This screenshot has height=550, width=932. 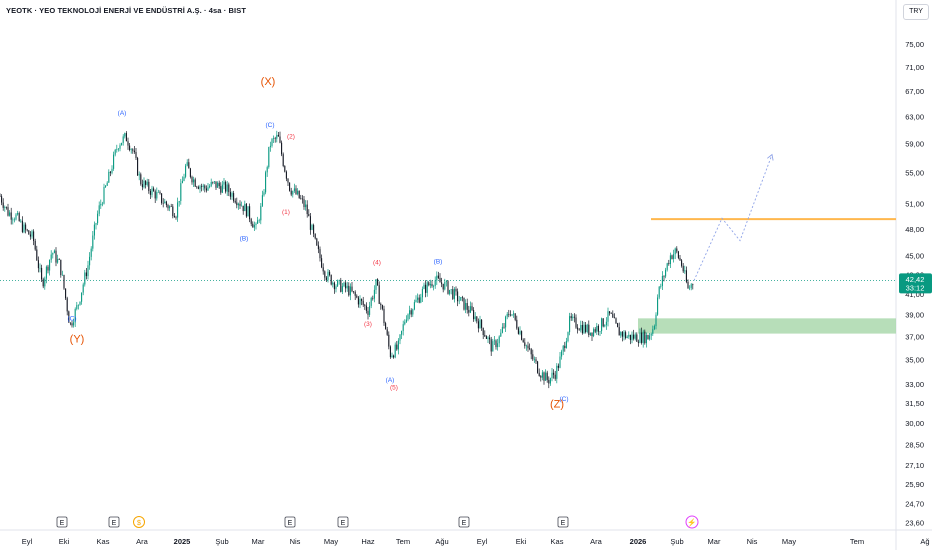 I want to click on y-tick-label: 39,00, so click(x=914, y=315).